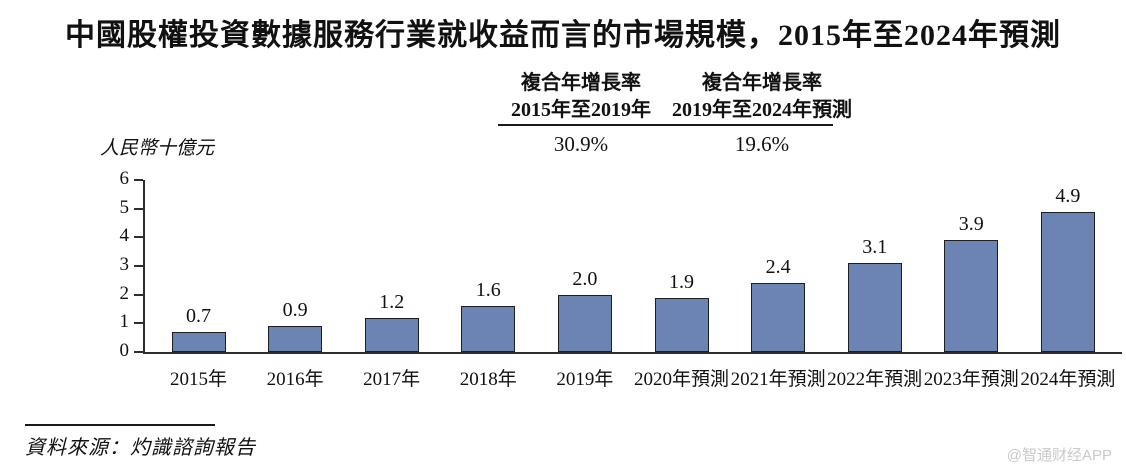 The height and width of the screenshot is (470, 1126). I want to click on cagr-header-line2: 2015年至2019年, so click(581, 110).